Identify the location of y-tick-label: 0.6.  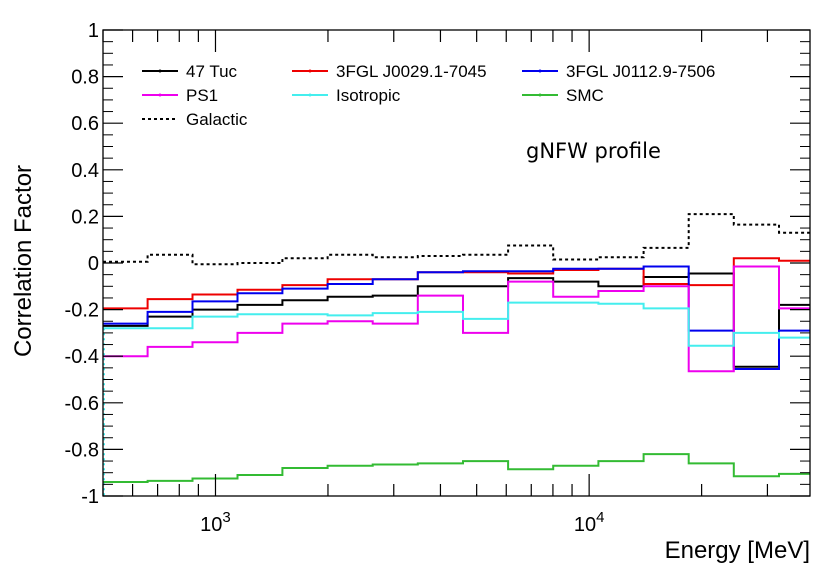
(85, 124).